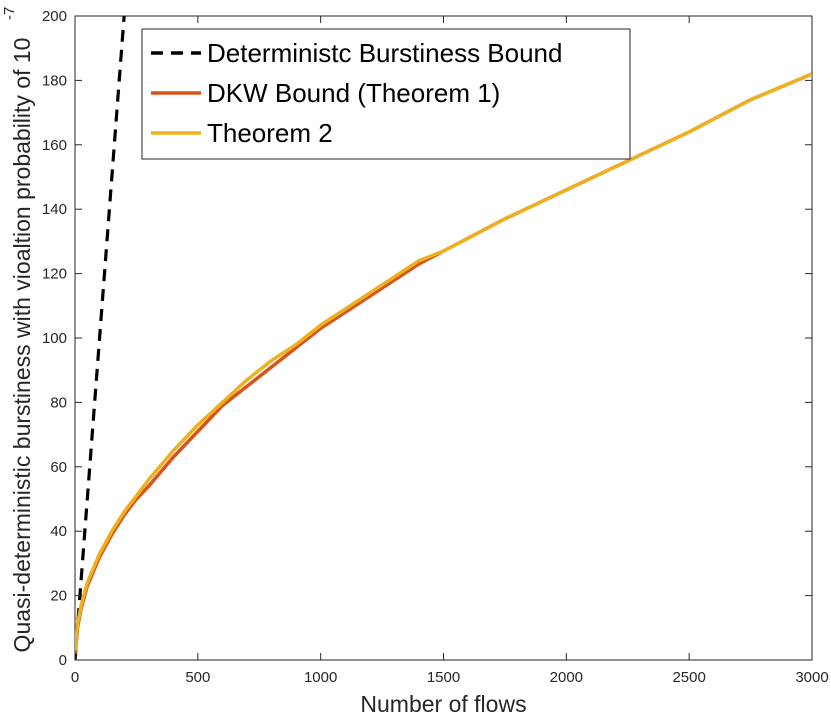  I want to click on series-line-deterministc-burstiness-bound, so click(100, 338).